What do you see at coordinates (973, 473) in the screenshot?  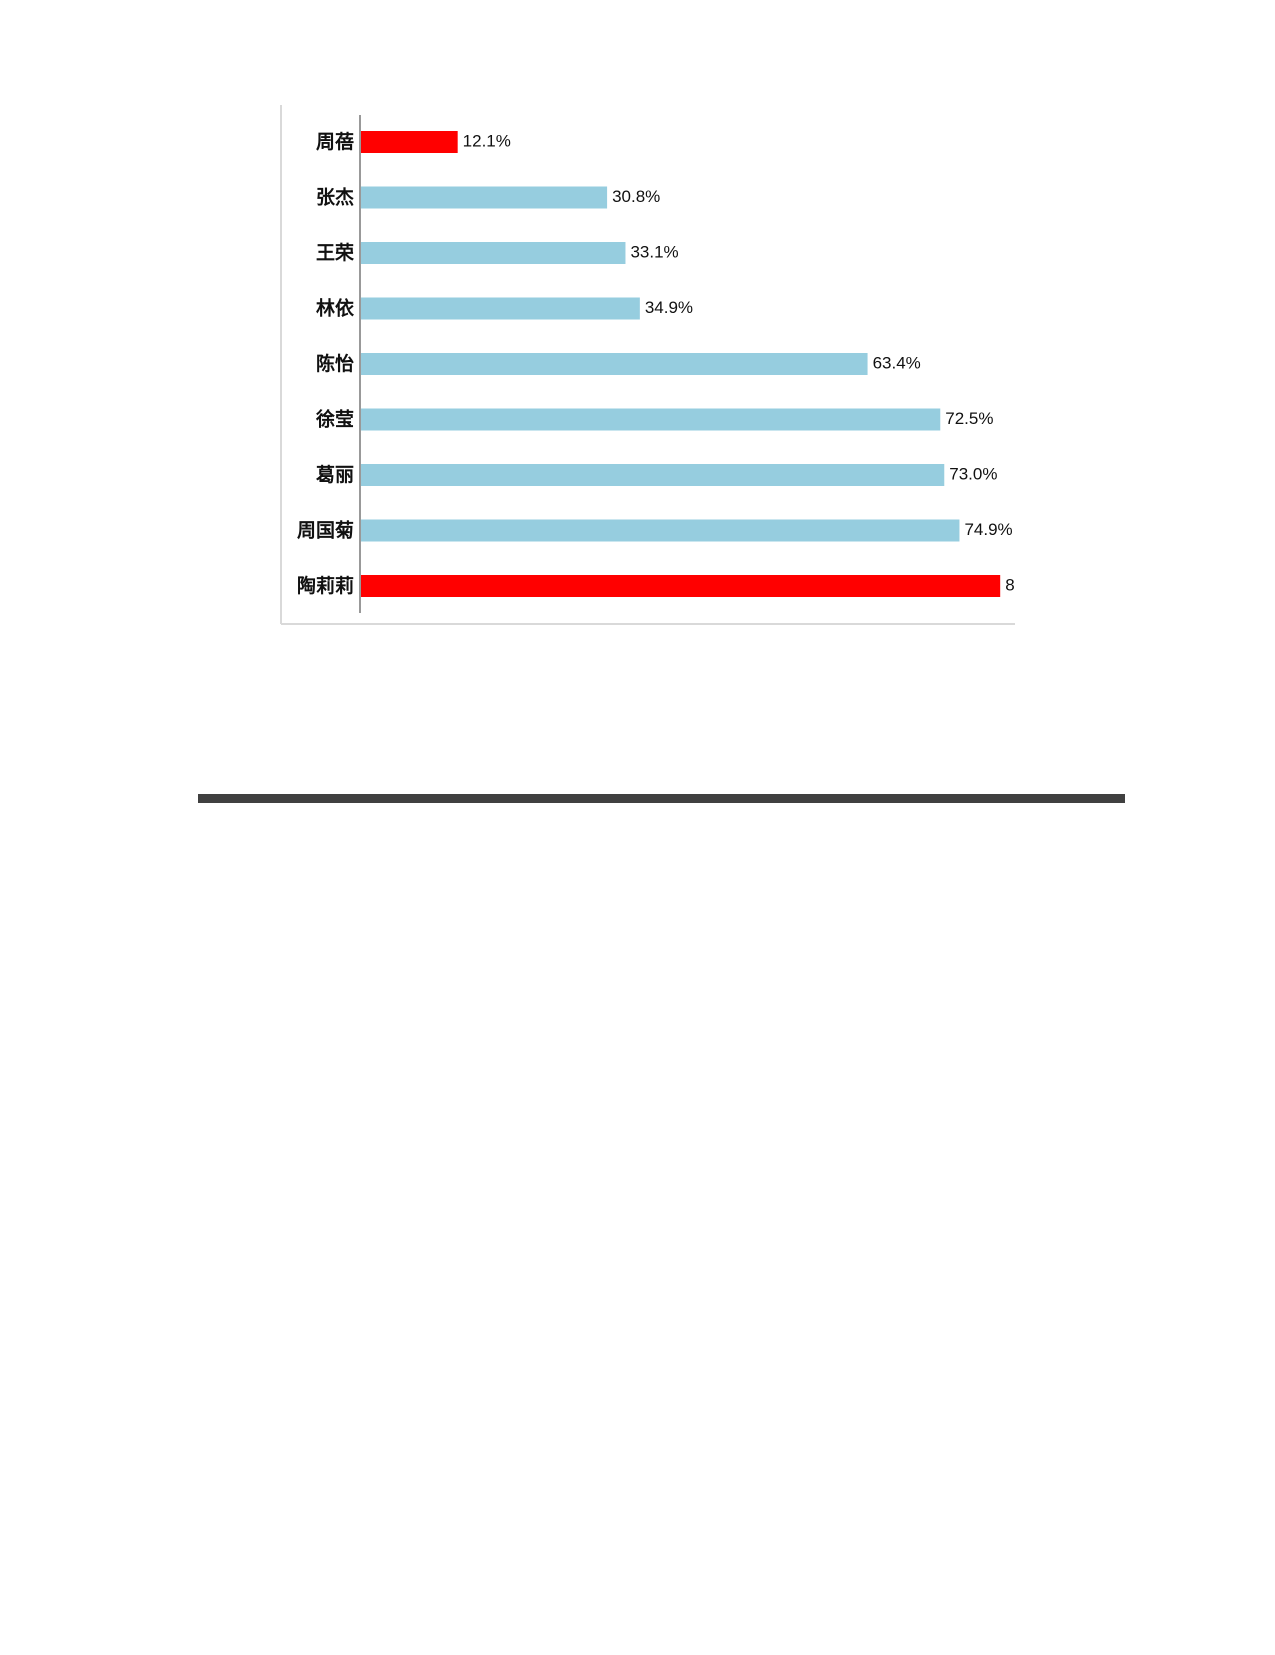 I see `value-label: 73.0%` at bounding box center [973, 473].